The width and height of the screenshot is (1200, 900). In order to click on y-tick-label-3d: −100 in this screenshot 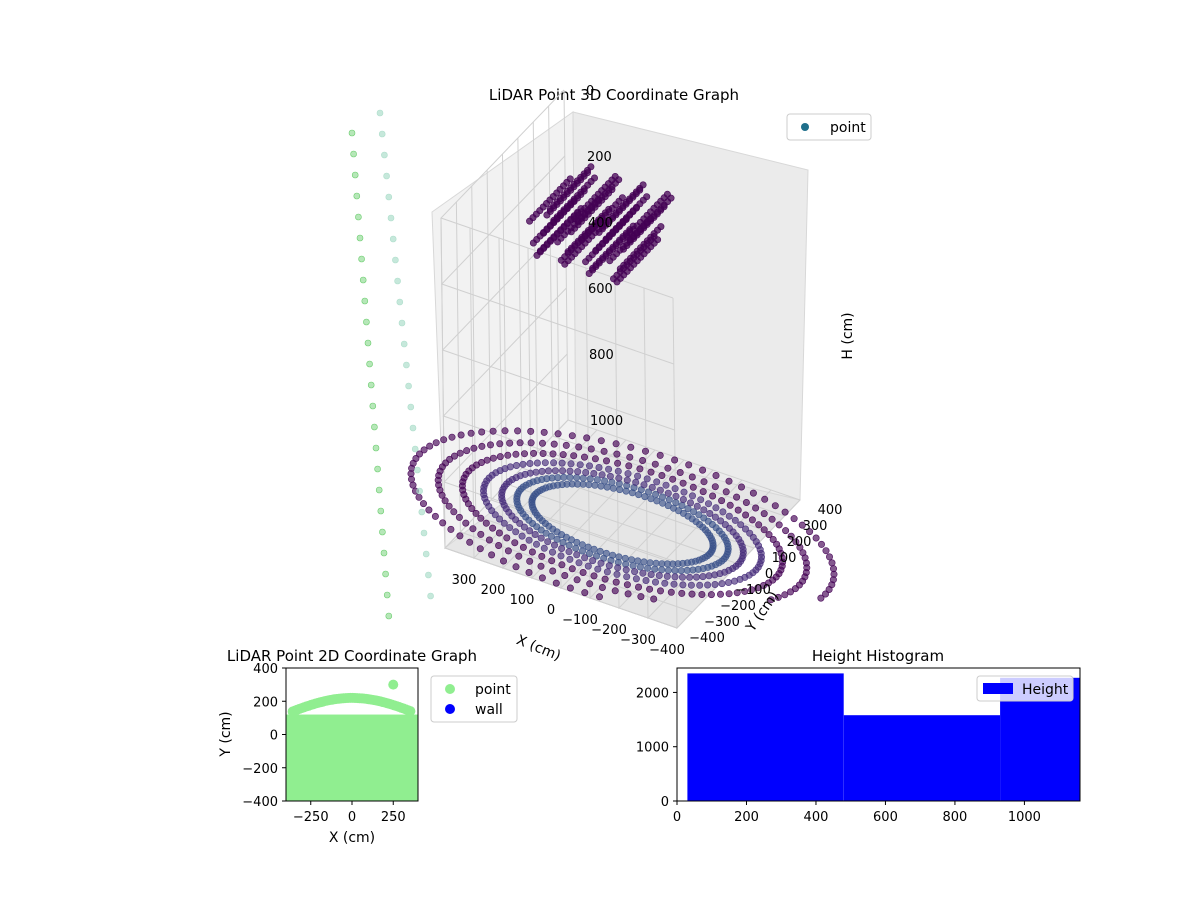, I will do `click(753, 590)`.